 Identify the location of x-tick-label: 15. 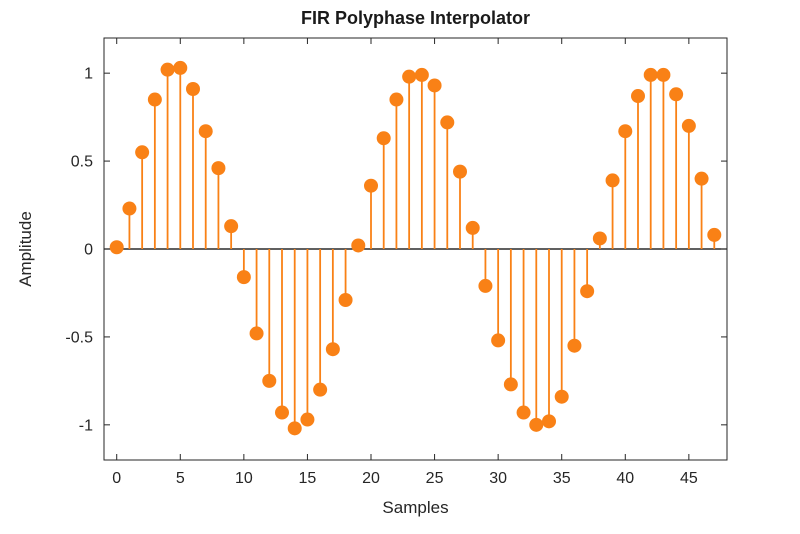
(308, 478).